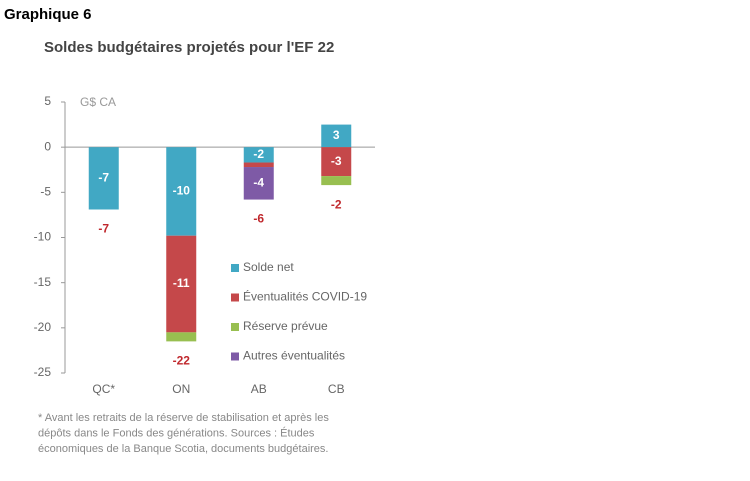  What do you see at coordinates (43, 327) in the screenshot?
I see `y-tick-label: -20` at bounding box center [43, 327].